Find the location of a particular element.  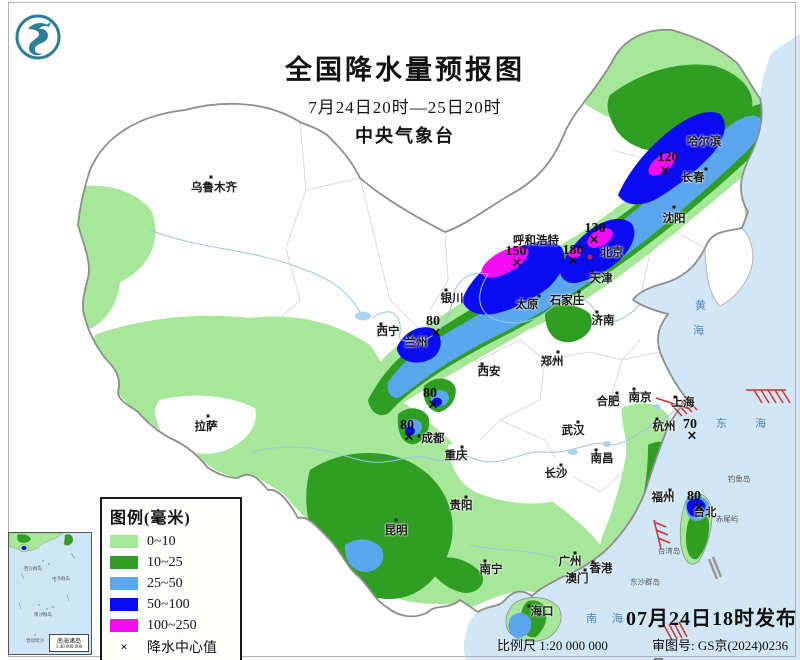

city-label: 东沙群岛 is located at coordinates (645, 582).